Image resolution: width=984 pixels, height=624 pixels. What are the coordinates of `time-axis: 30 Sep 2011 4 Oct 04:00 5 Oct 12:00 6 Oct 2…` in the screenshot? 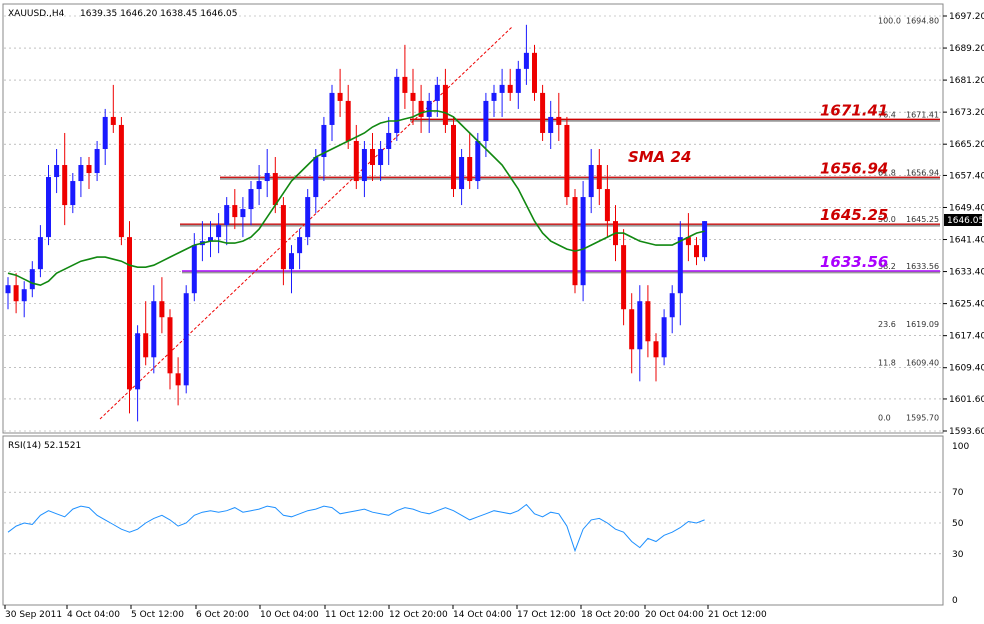 It's located at (385, 612).